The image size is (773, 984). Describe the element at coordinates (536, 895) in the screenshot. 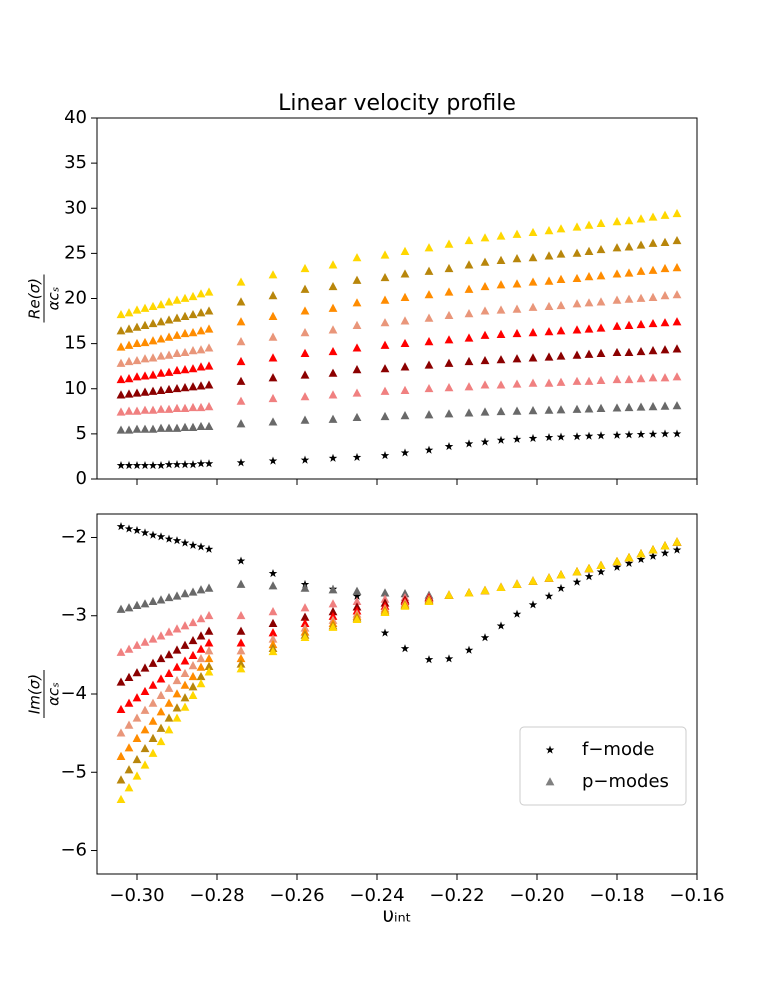

I see `x-tick-label: −0.20` at that location.